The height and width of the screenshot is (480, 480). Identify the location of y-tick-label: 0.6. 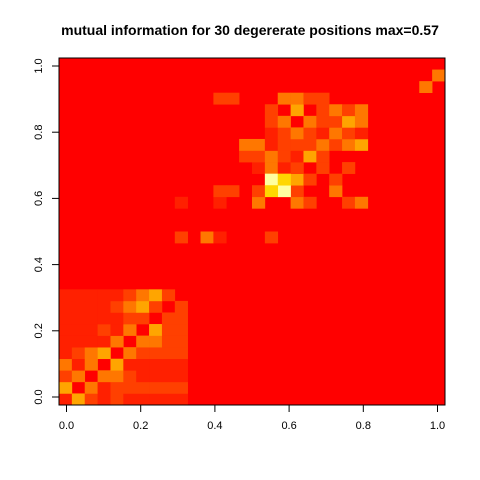
(39, 198).